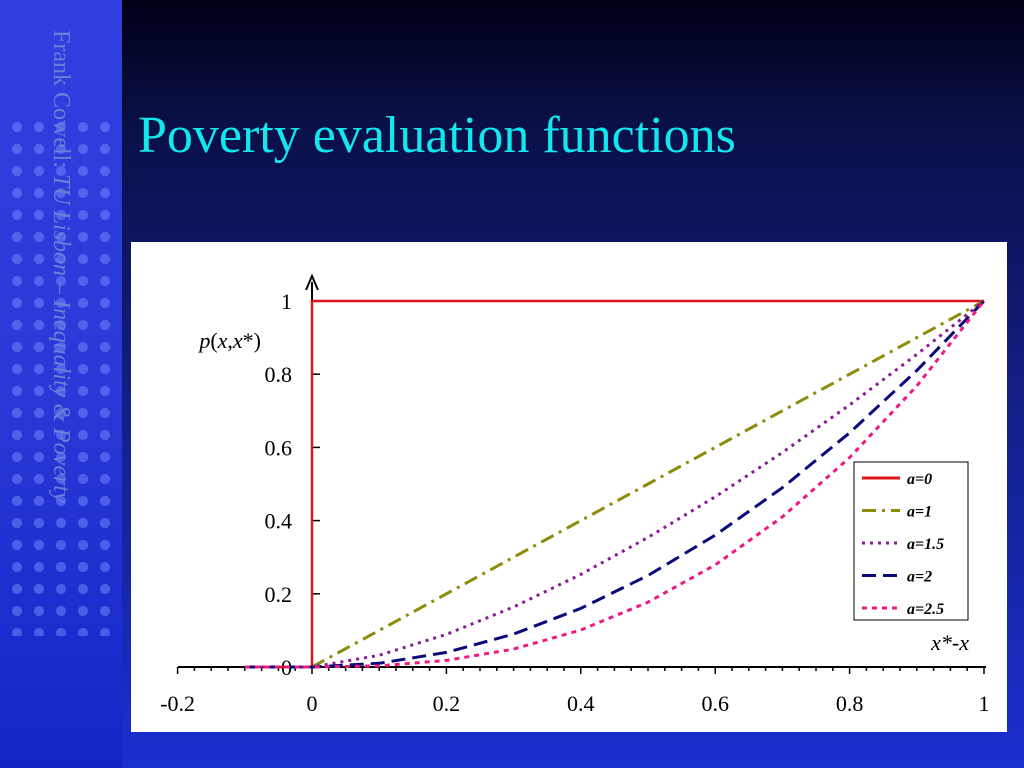 This screenshot has height=768, width=1024. What do you see at coordinates (61, 338) in the screenshot?
I see `sidebar-course-name: TU Lisbon – Inequality & Poverty` at bounding box center [61, 338].